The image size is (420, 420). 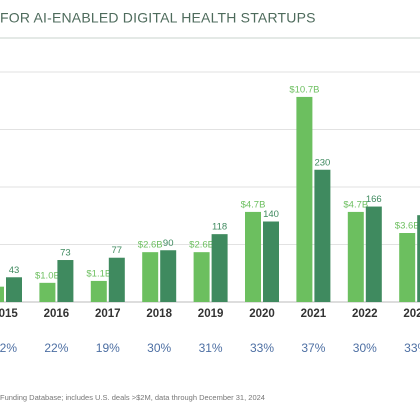 I want to click on value-label: 43, so click(x=14, y=270).